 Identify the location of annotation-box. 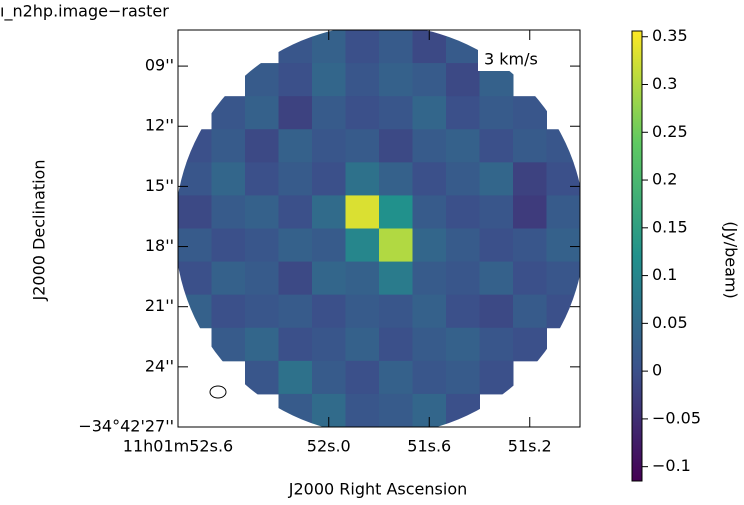
(519, 59).